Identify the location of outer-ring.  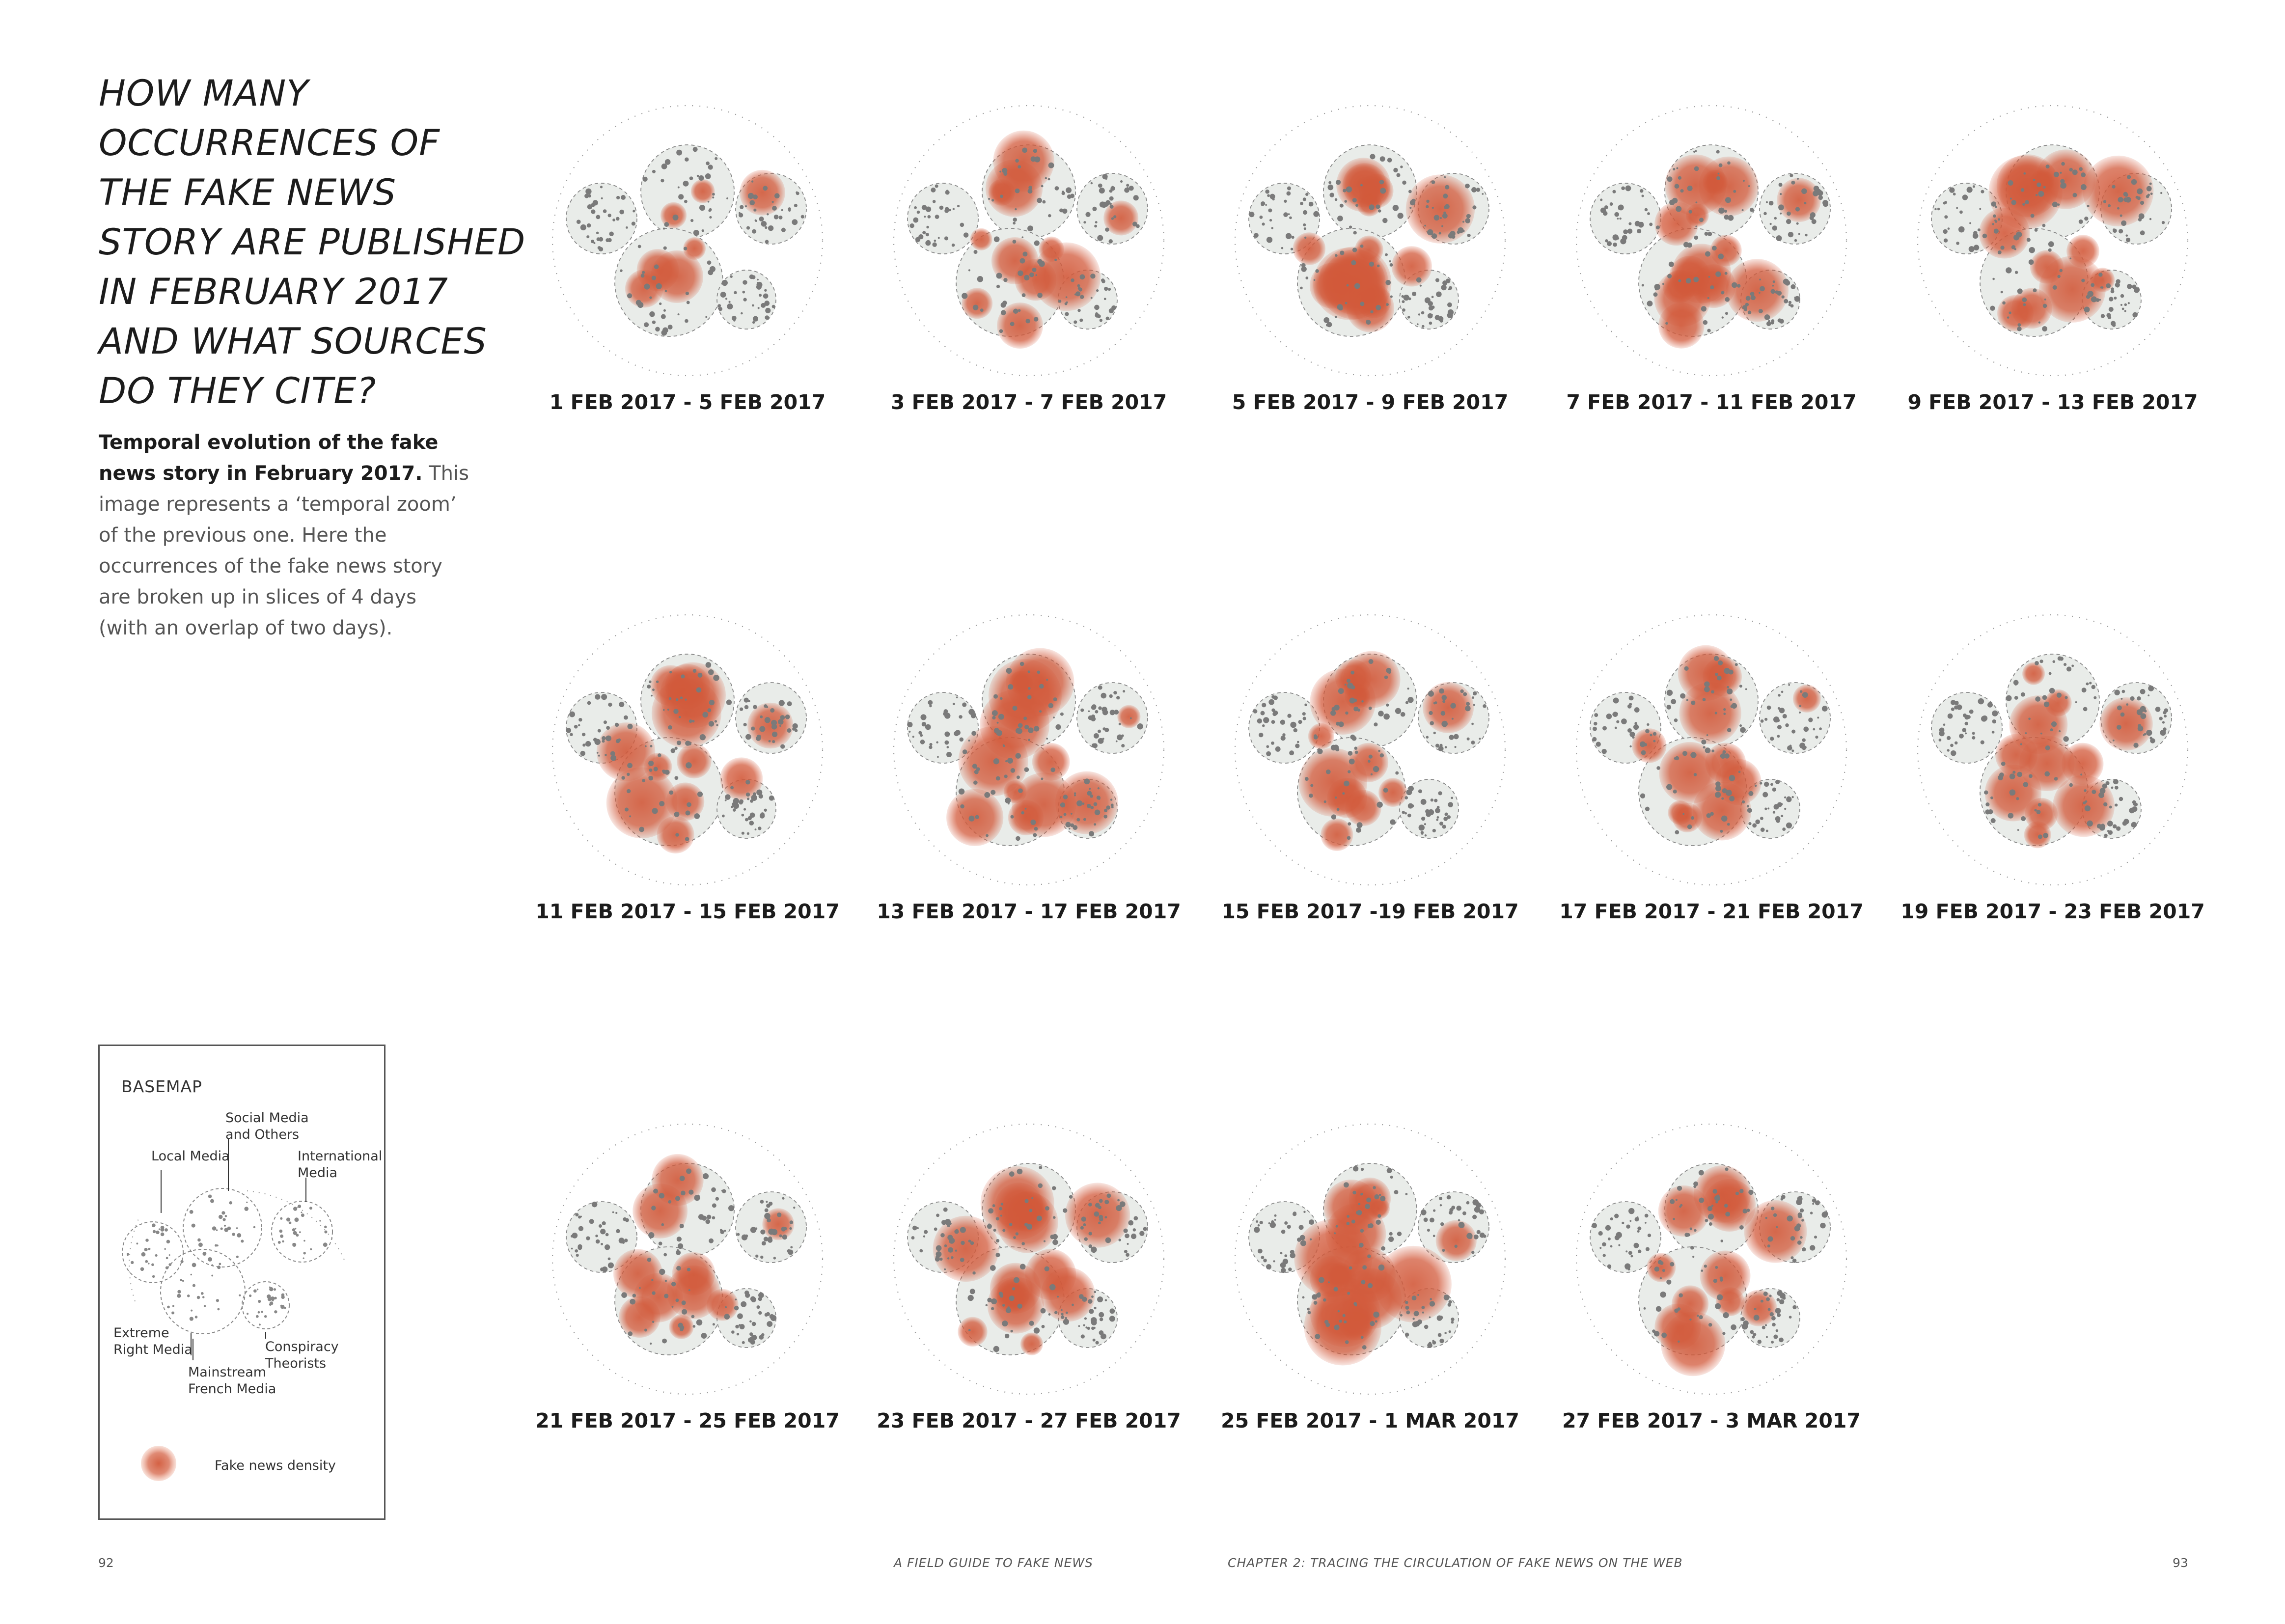
(687, 750).